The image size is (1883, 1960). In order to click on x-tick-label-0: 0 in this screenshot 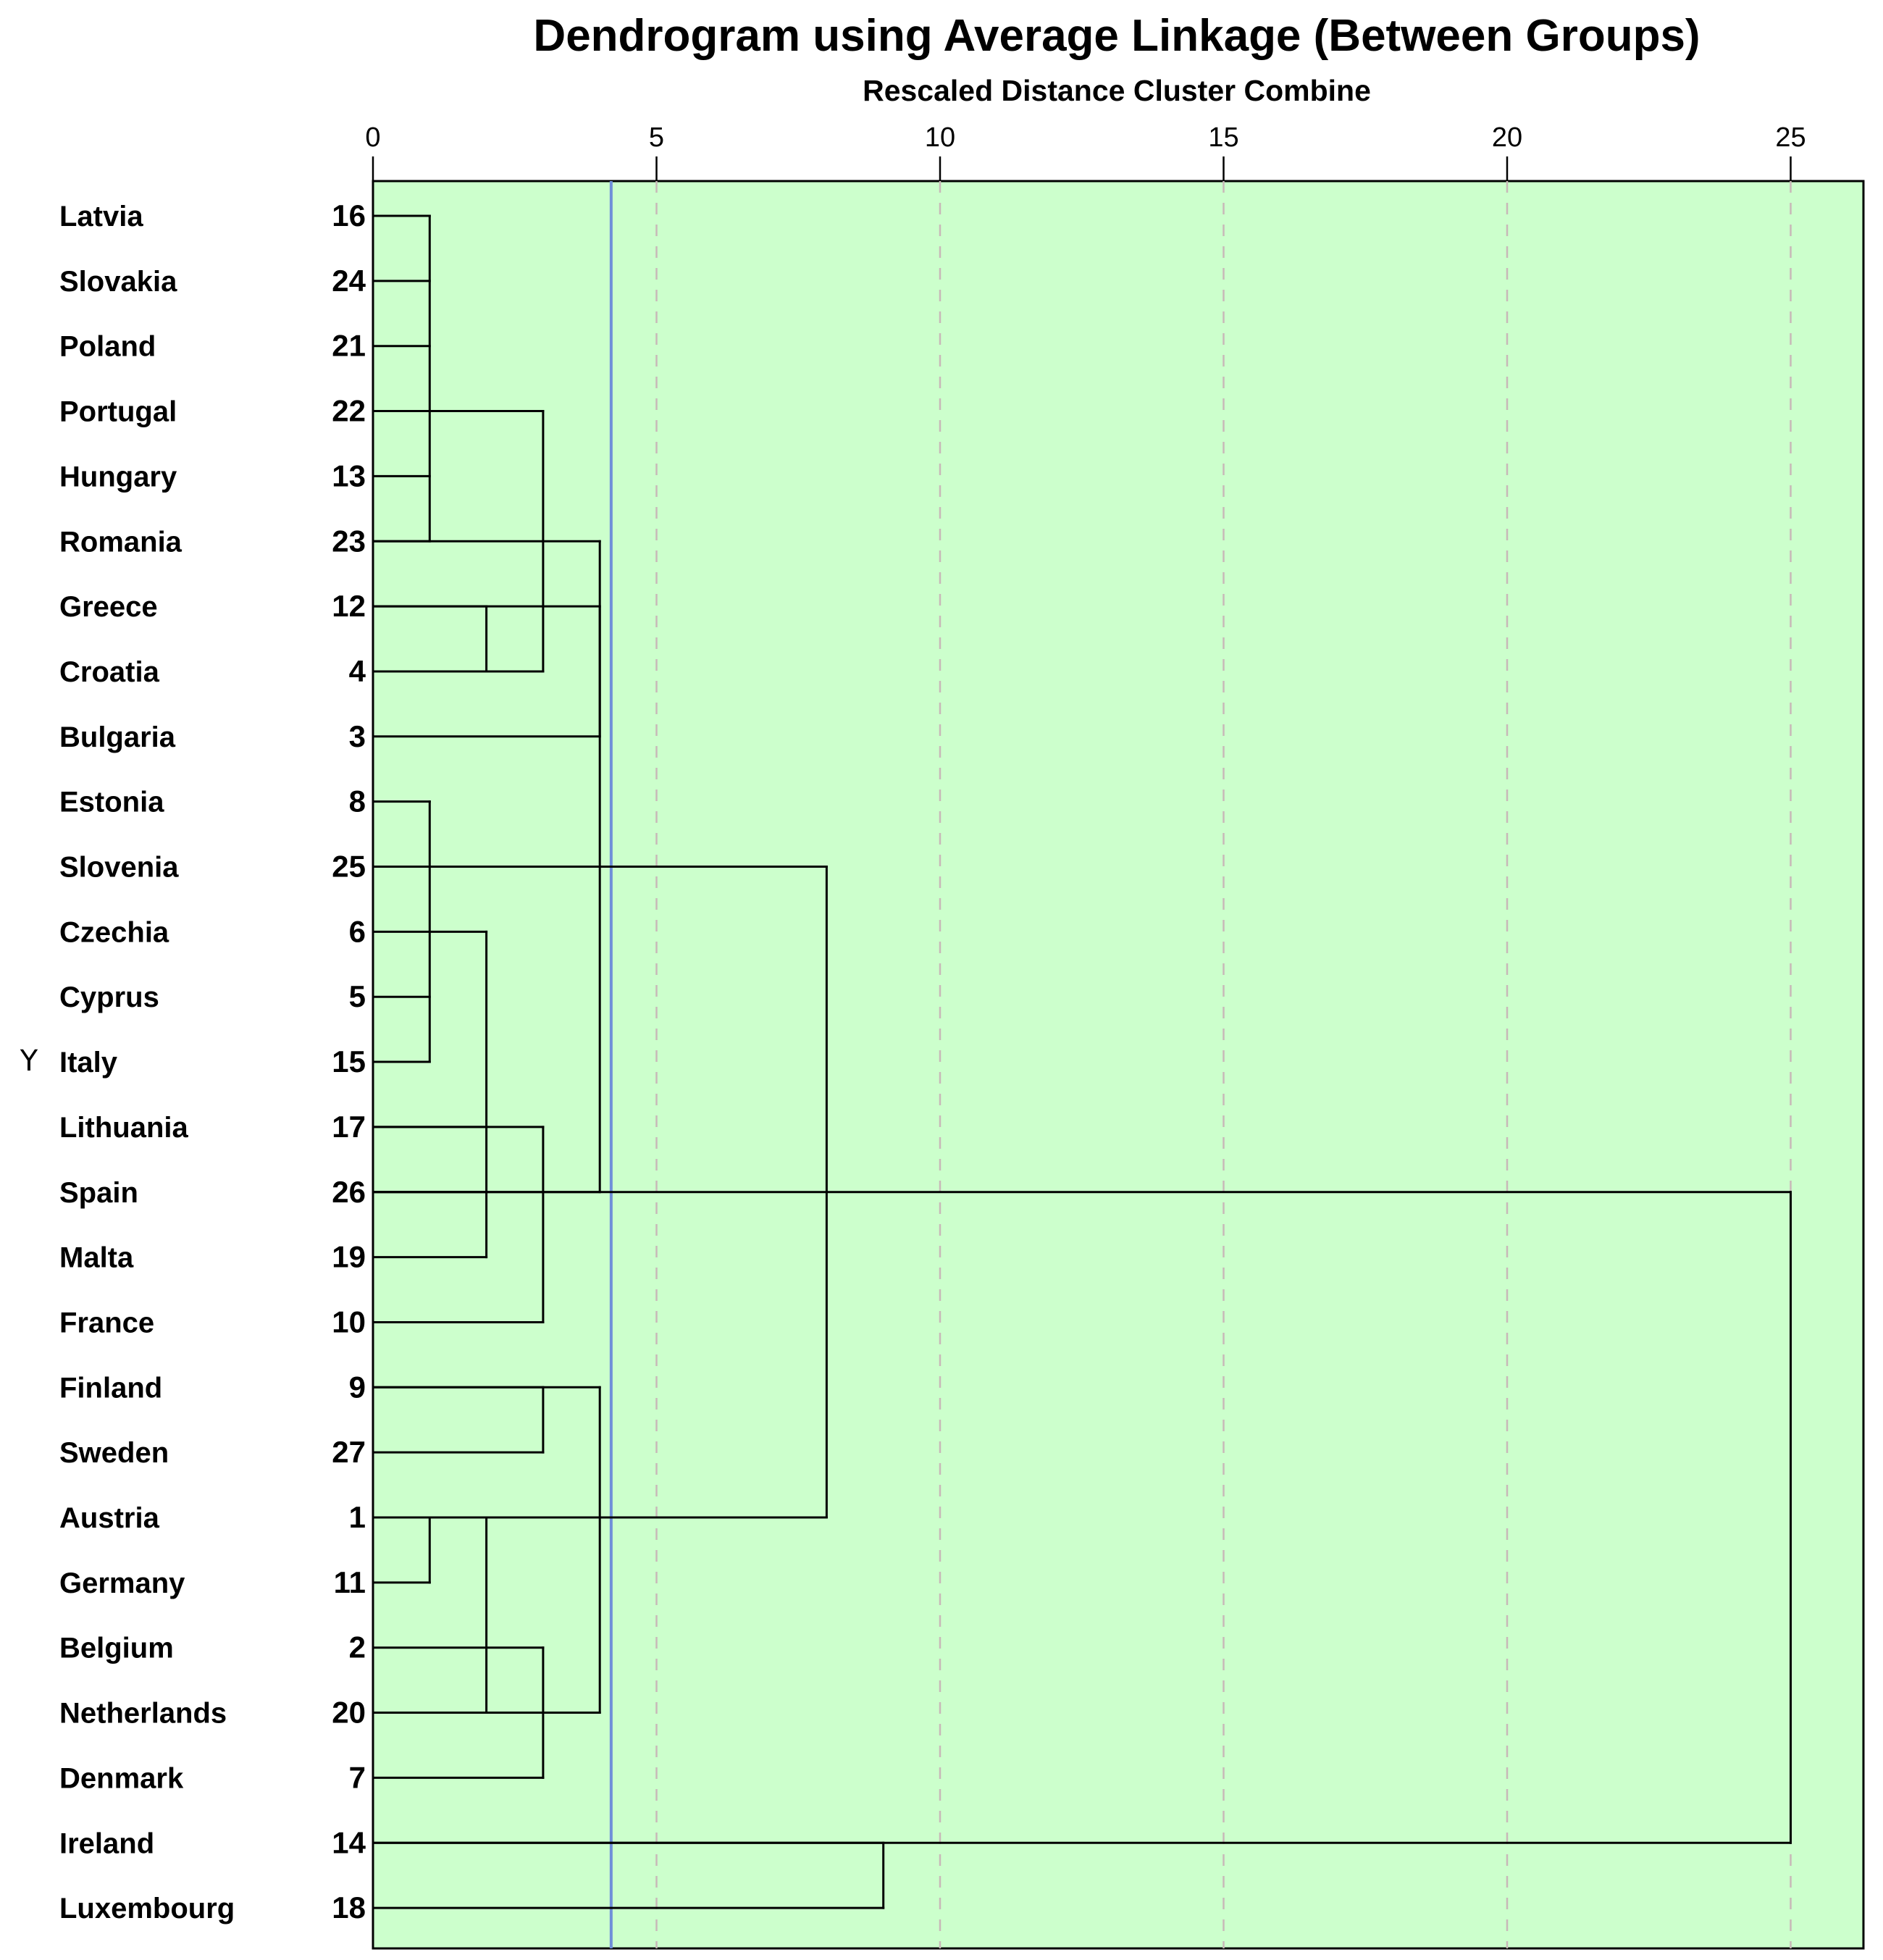, I will do `click(372, 138)`.